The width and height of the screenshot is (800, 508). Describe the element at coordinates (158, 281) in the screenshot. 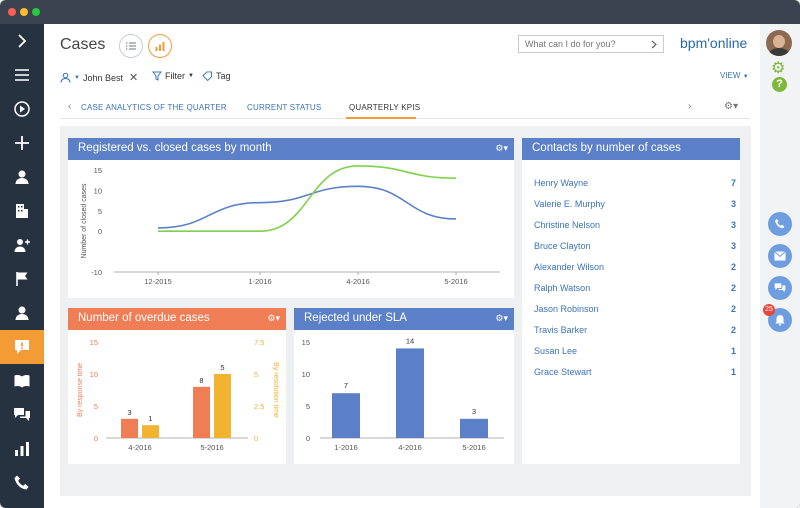

I see `x-tick-label: 12-2015` at that location.